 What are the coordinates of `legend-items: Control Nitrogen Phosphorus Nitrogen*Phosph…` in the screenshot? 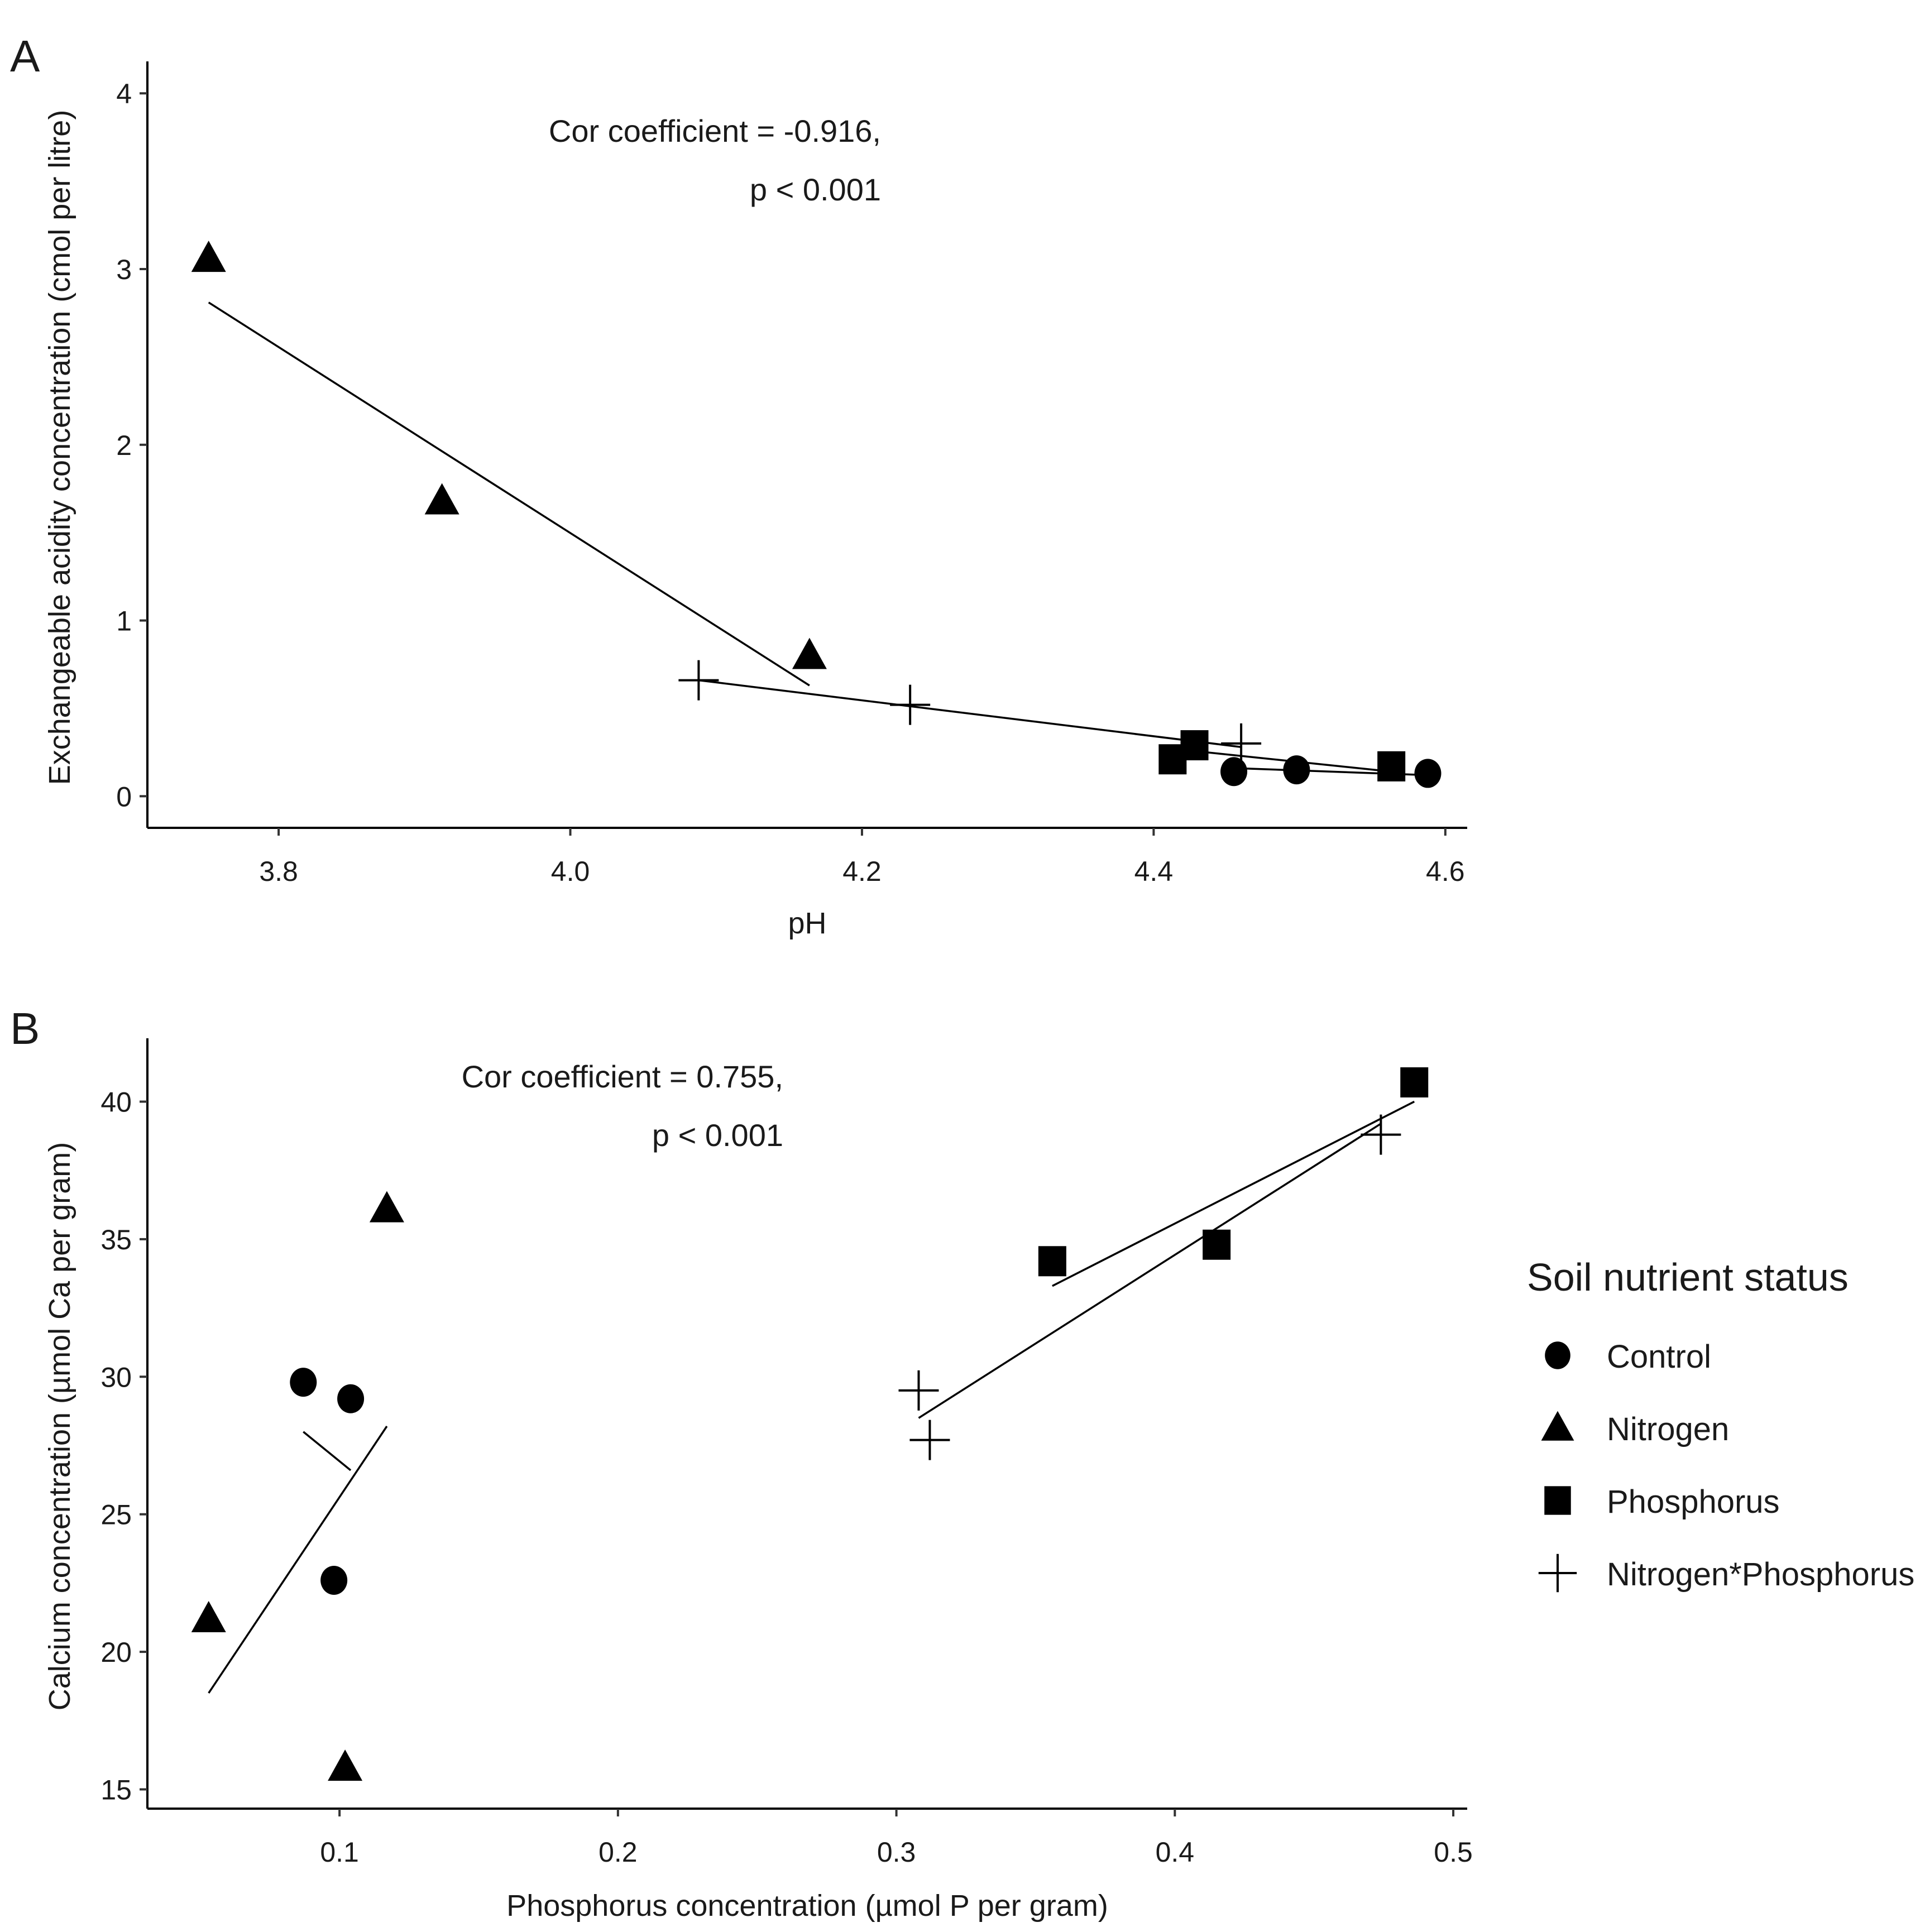 It's located at (1726, 1466).